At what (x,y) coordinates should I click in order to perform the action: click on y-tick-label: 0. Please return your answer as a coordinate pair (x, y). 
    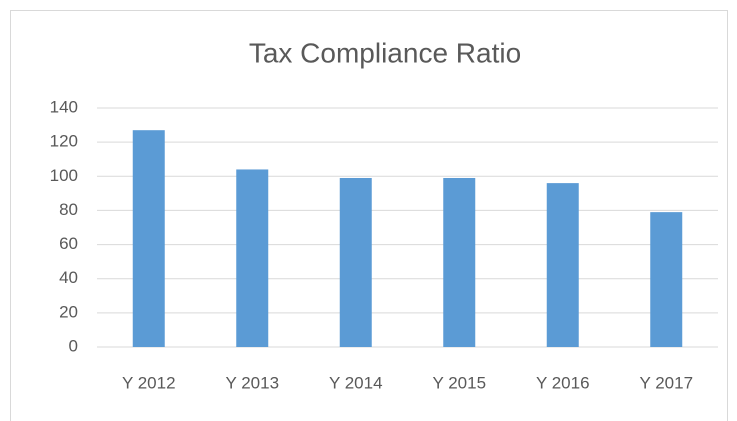
    Looking at the image, I should click on (73, 345).